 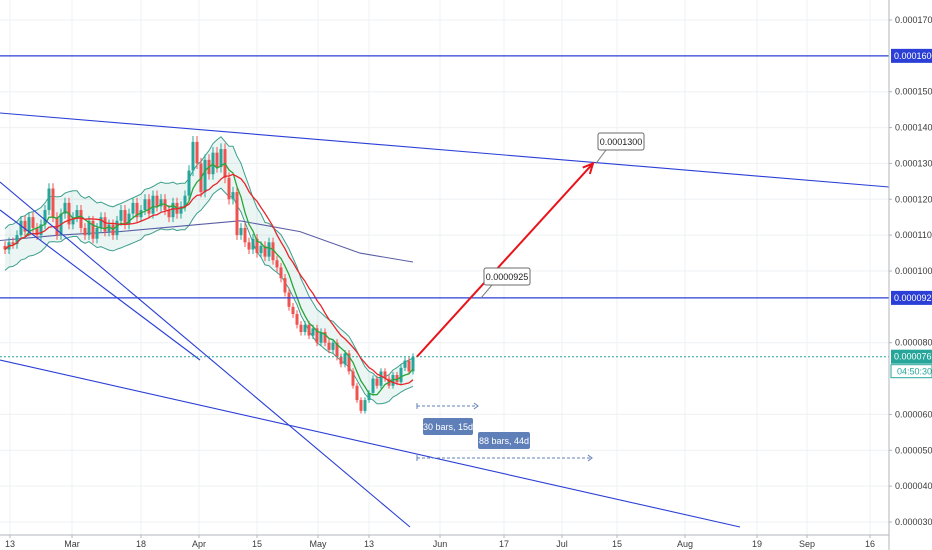 I want to click on last-price-tag, so click(x=911, y=356).